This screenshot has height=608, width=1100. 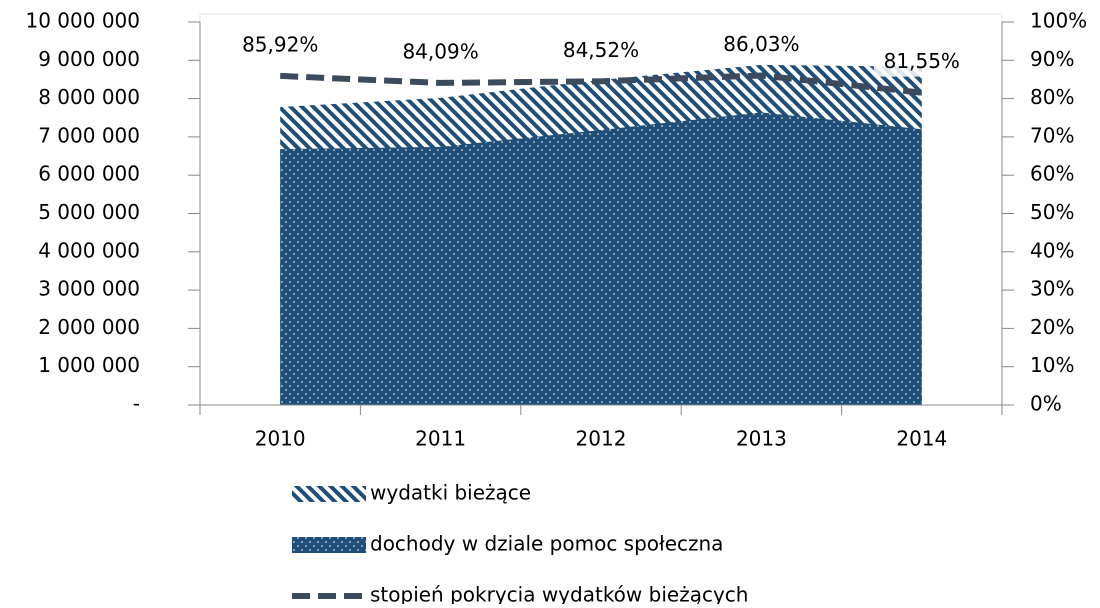 I want to click on y2-tick-label: 30%, so click(x=1052, y=289).